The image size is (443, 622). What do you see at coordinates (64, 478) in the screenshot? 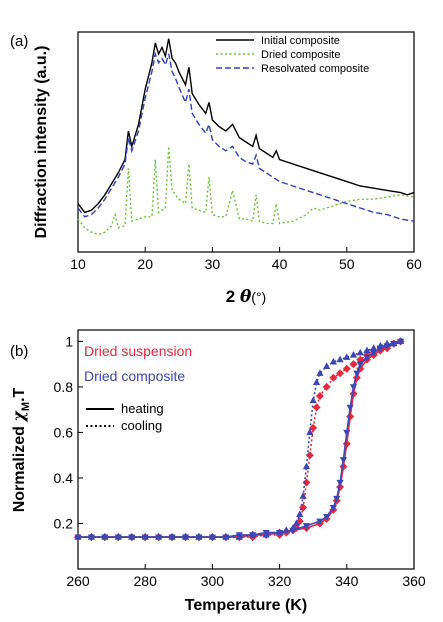
I see `y-tick-label: 0.4` at bounding box center [64, 478].